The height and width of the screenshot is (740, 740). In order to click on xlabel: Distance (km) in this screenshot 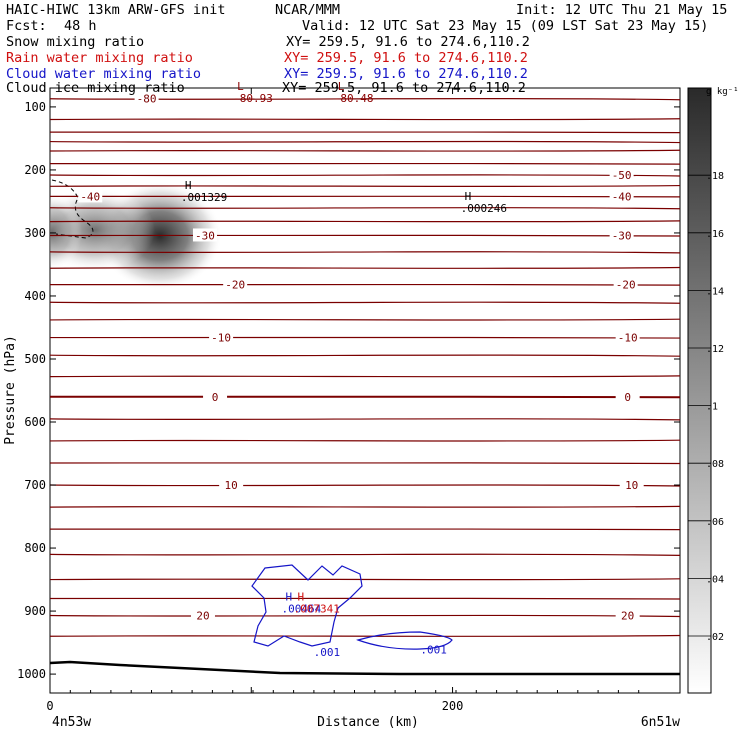, I will do `click(368, 722)`.